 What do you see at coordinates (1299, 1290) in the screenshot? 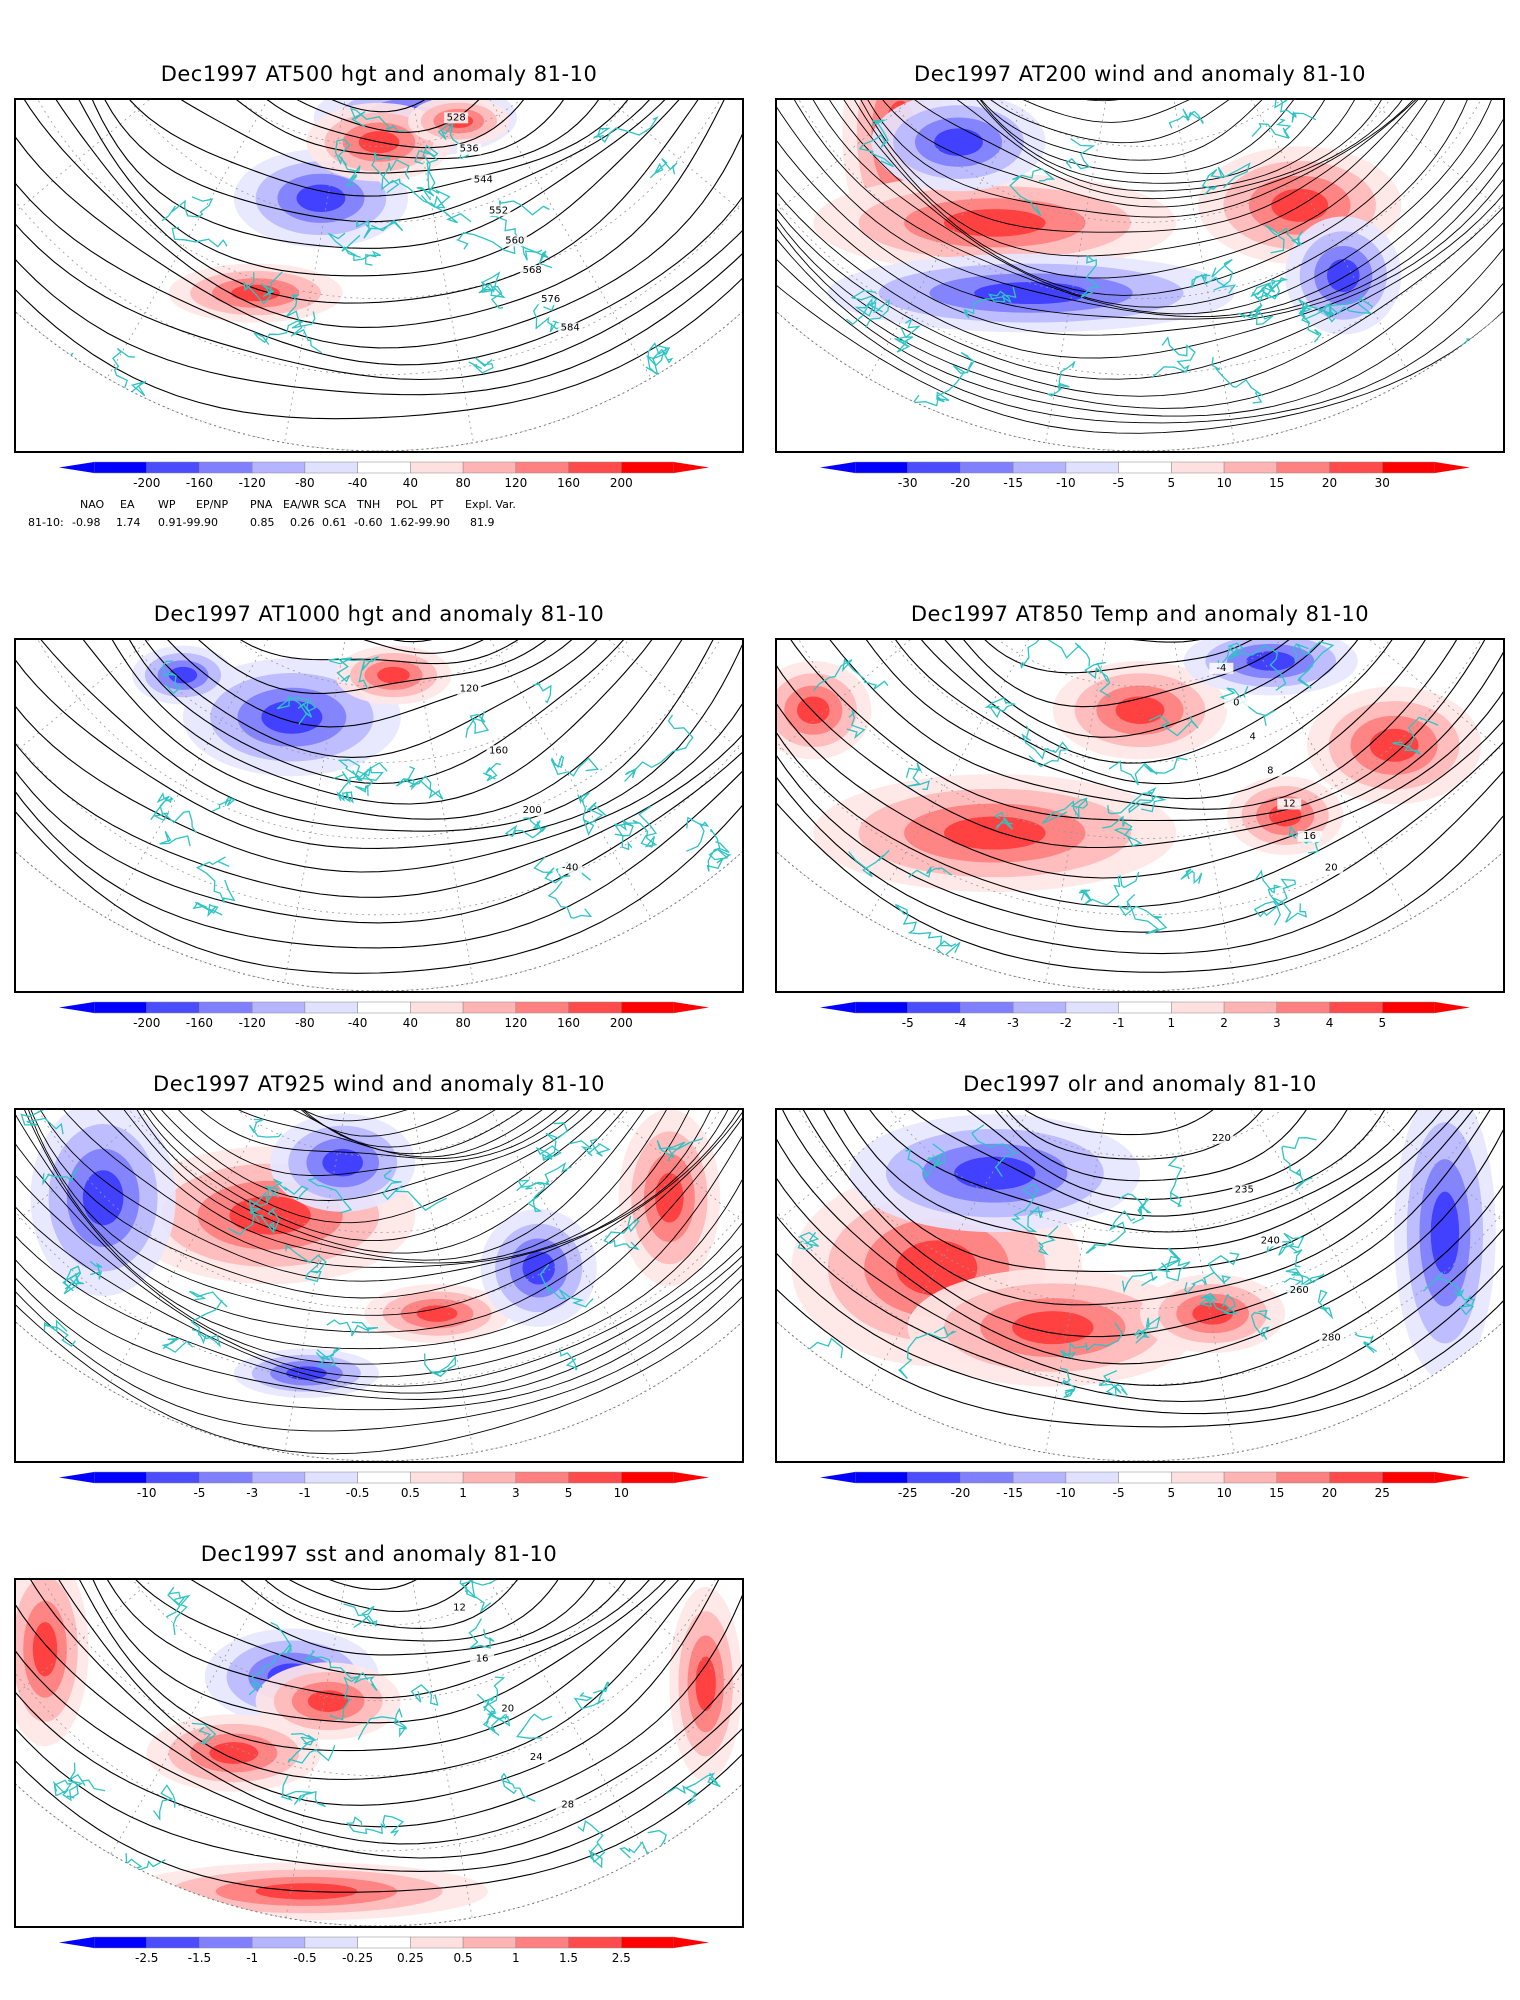
I see `contour-label: 260` at bounding box center [1299, 1290].